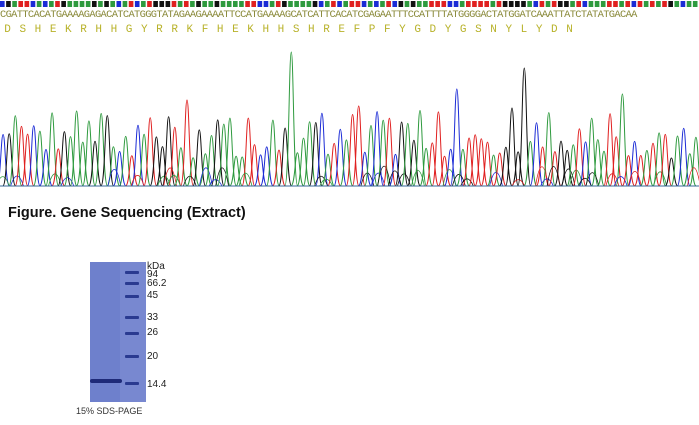 The height and width of the screenshot is (425, 699). Describe the element at coordinates (153, 295) in the screenshot. I see `mw-marker-label: 45` at that location.